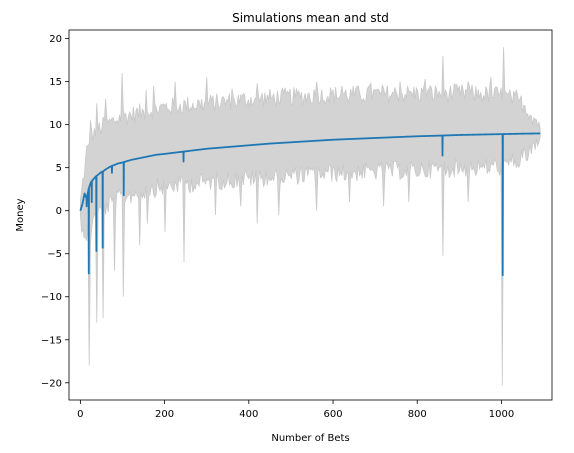 The width and height of the screenshot is (574, 453). I want to click on y-tick-label: 15, so click(55, 82).